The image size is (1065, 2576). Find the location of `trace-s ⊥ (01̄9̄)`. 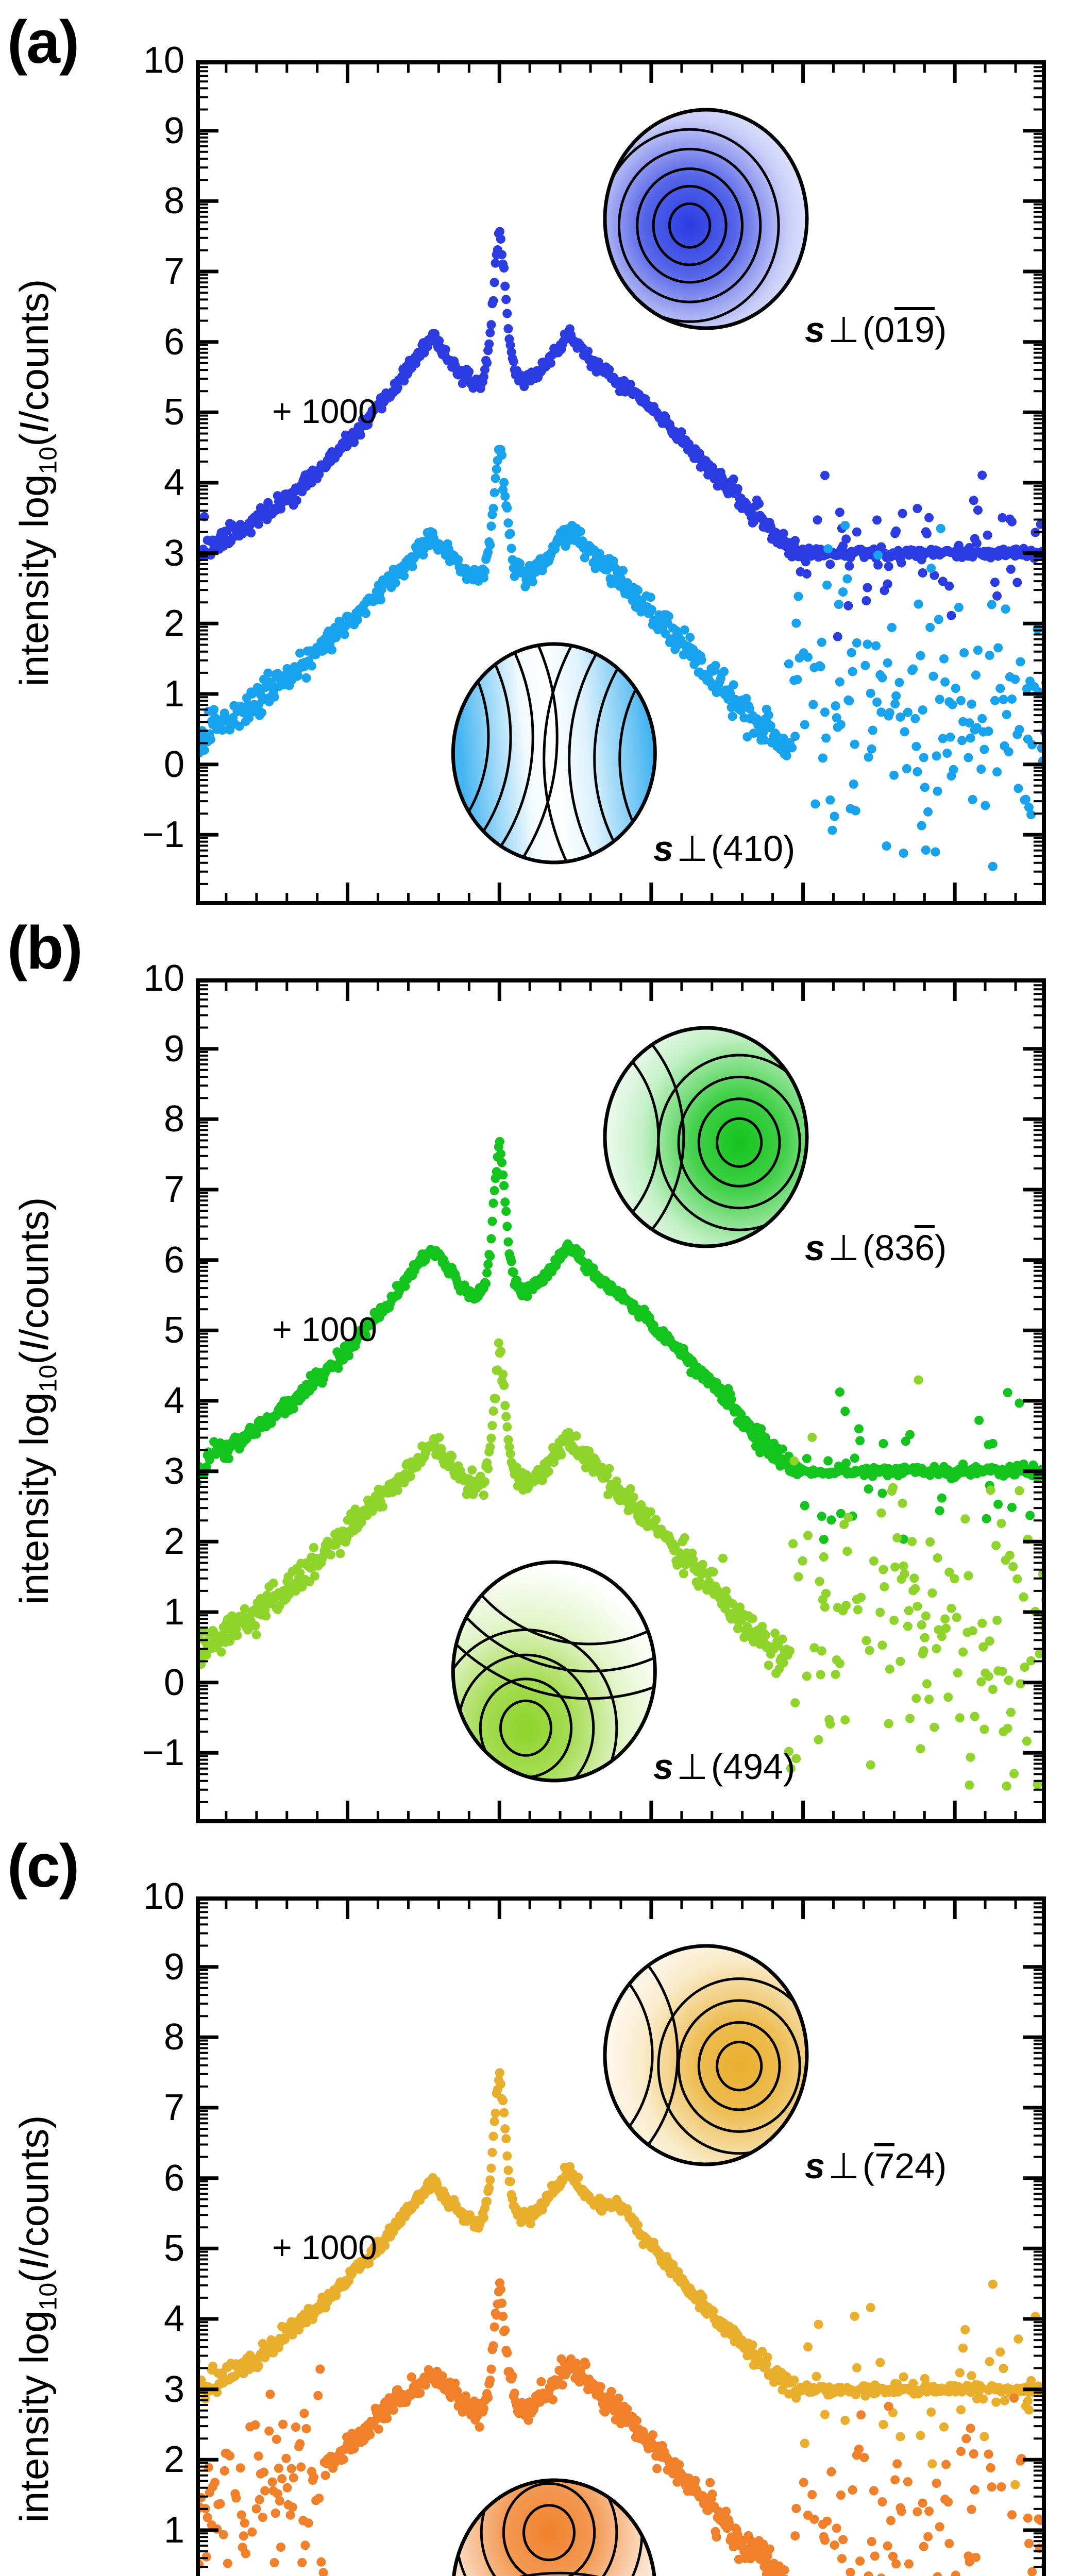

trace-s ⊥ (01̄9̄) is located at coordinates (621, 434).